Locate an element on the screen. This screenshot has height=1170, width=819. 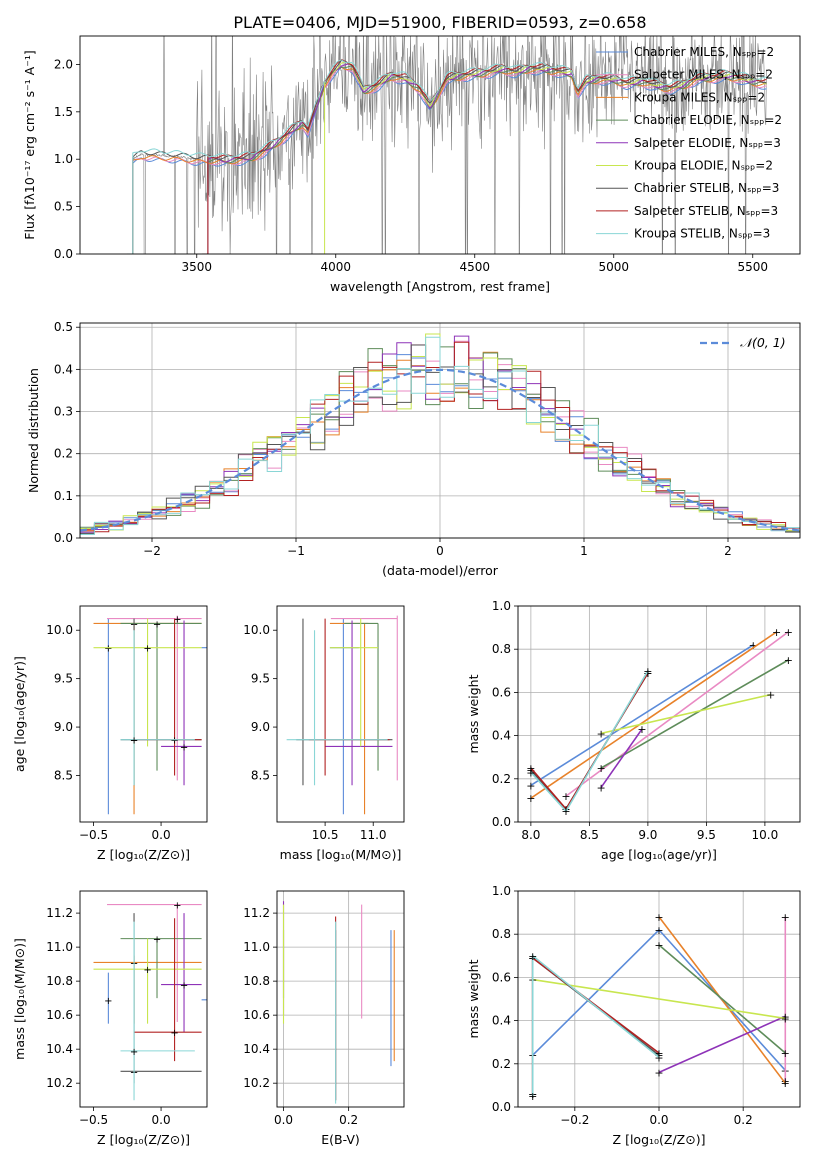
x-tick-label: 8.0 is located at coordinates (530, 835).